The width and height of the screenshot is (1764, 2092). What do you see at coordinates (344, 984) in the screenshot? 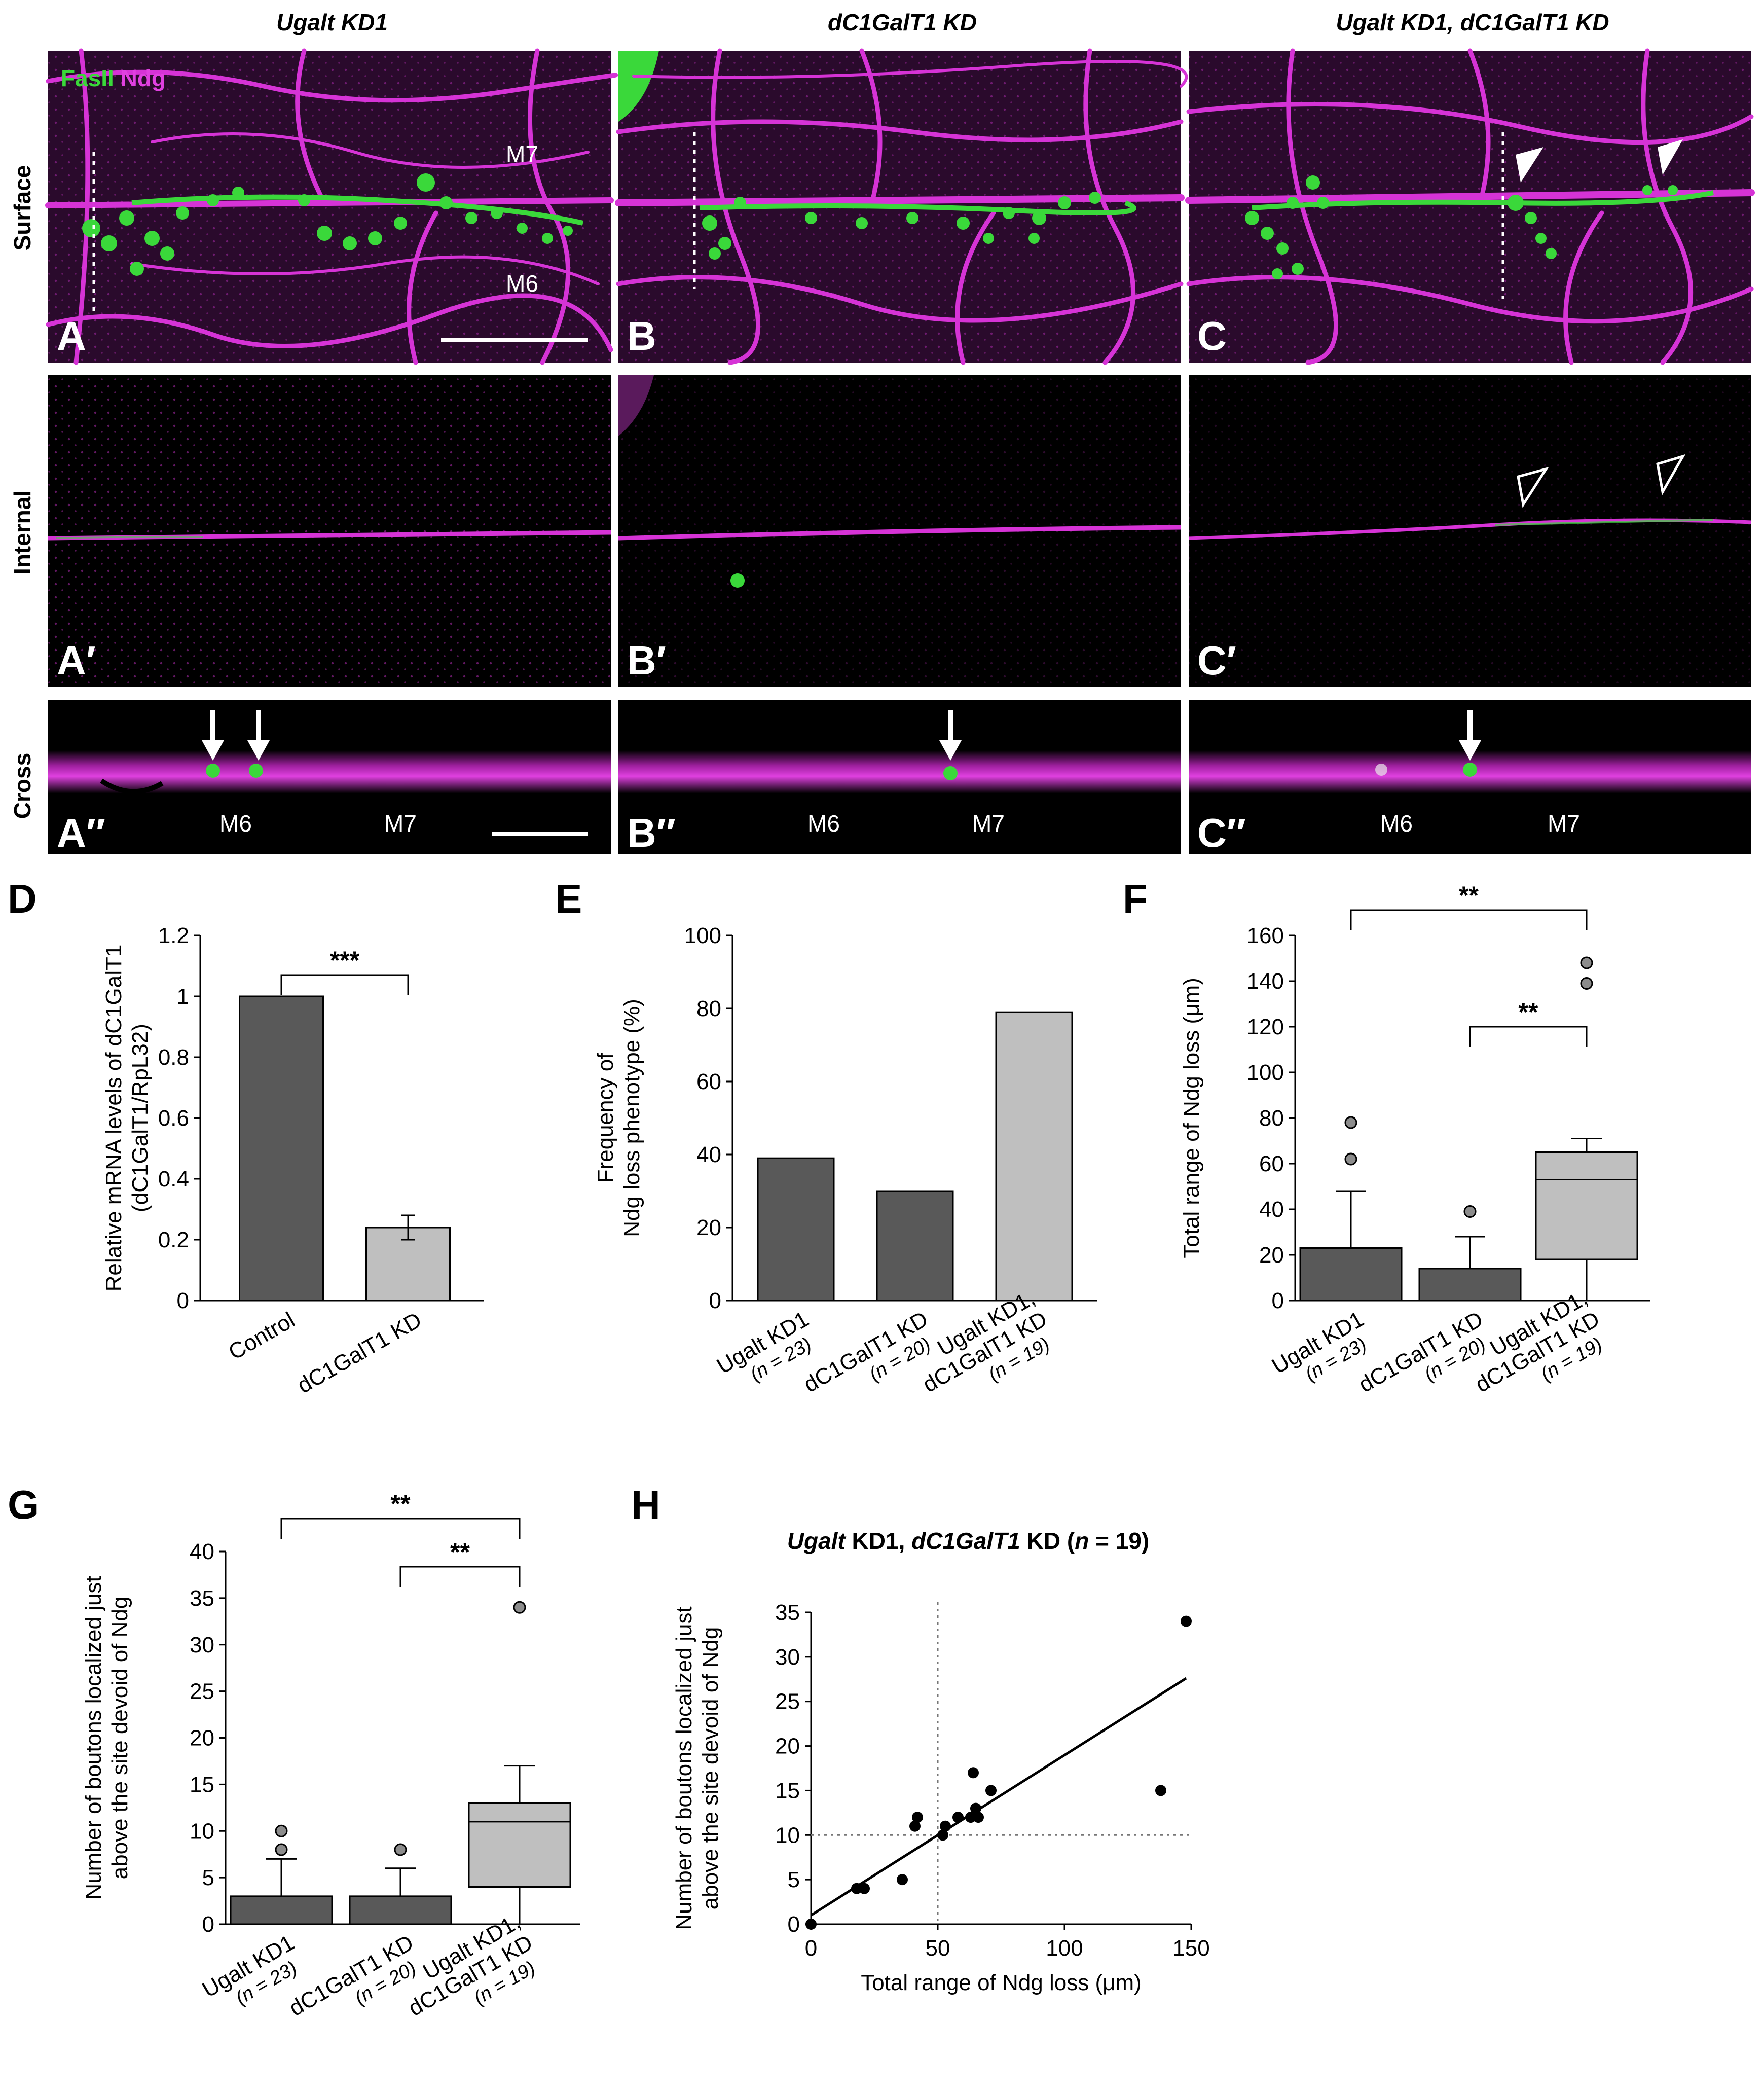
I see `D-sig-bracket` at bounding box center [344, 984].